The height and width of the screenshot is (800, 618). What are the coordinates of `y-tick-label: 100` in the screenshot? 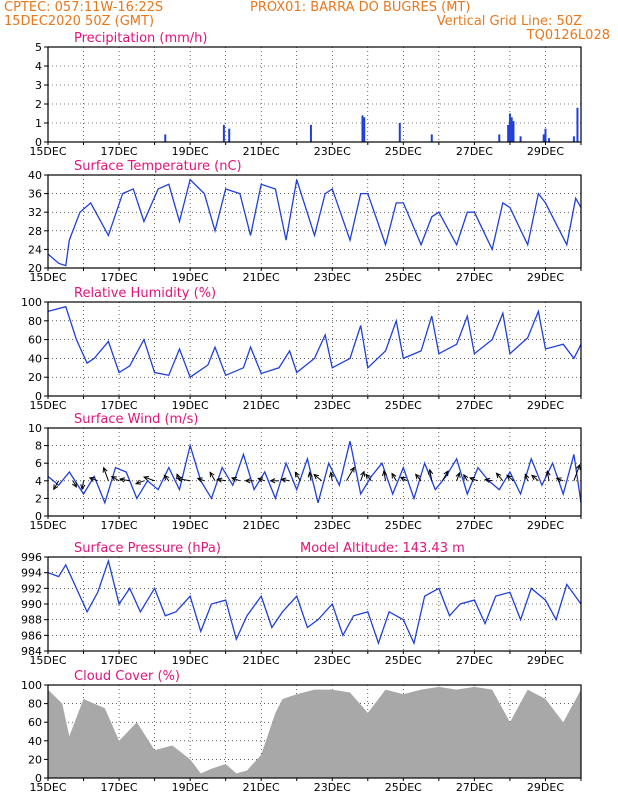 It's located at (31, 302).